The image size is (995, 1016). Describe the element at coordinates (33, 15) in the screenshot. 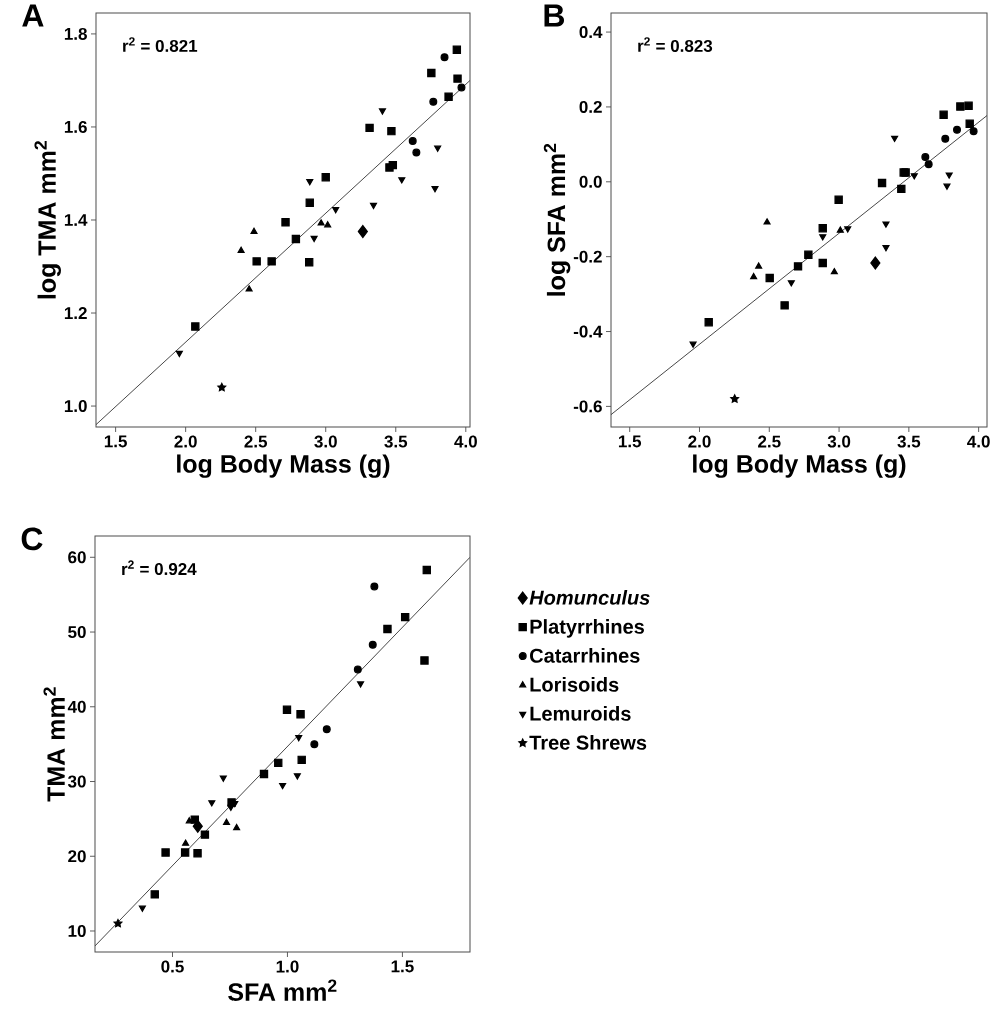

I see `chart-title: A` at that location.